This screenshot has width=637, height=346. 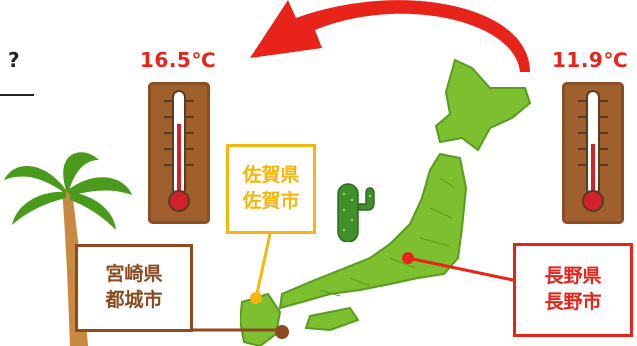 I want to click on temperature-right: 11.9℃, so click(x=590, y=60).